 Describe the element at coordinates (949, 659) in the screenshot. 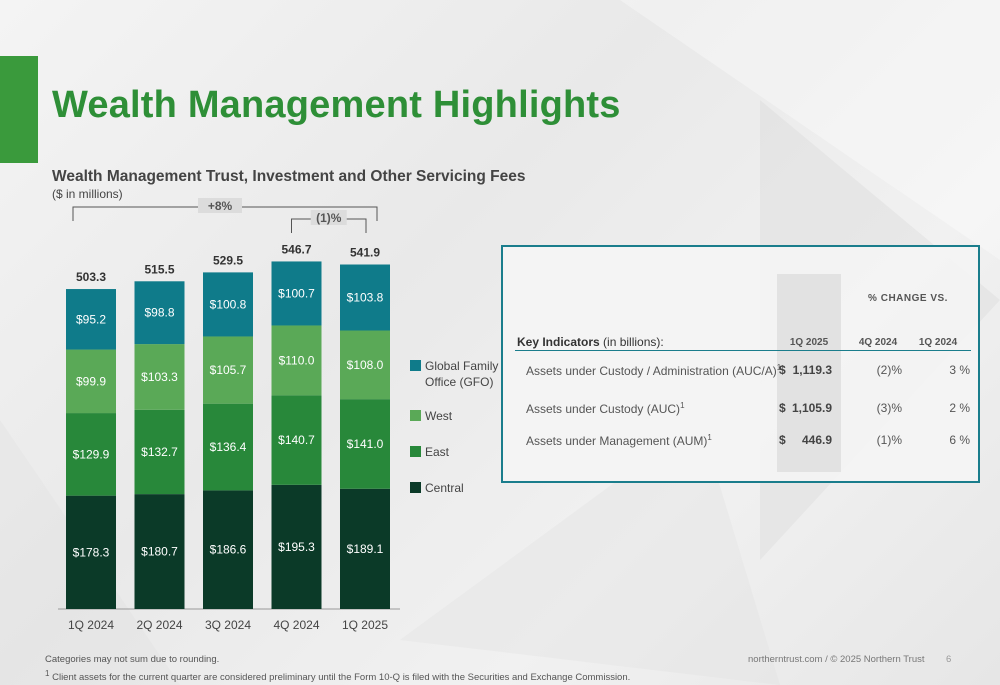

I see `page-number: 6` at that location.